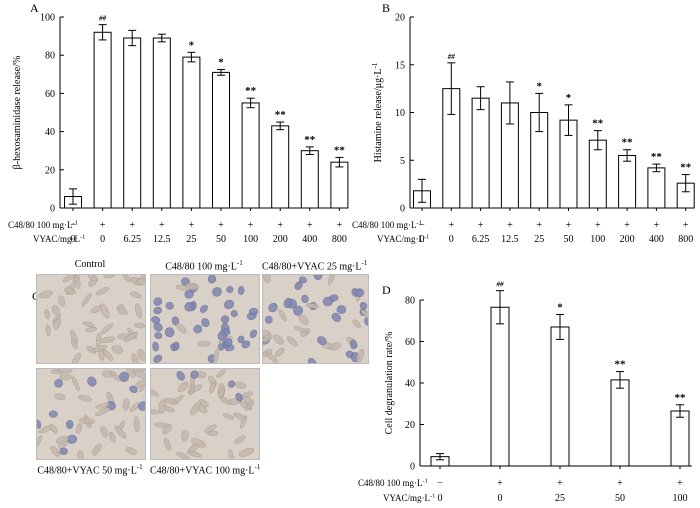 Image resolution: width=700 pixels, height=508 pixels. I want to click on significance-label: ##, so click(102, 19).